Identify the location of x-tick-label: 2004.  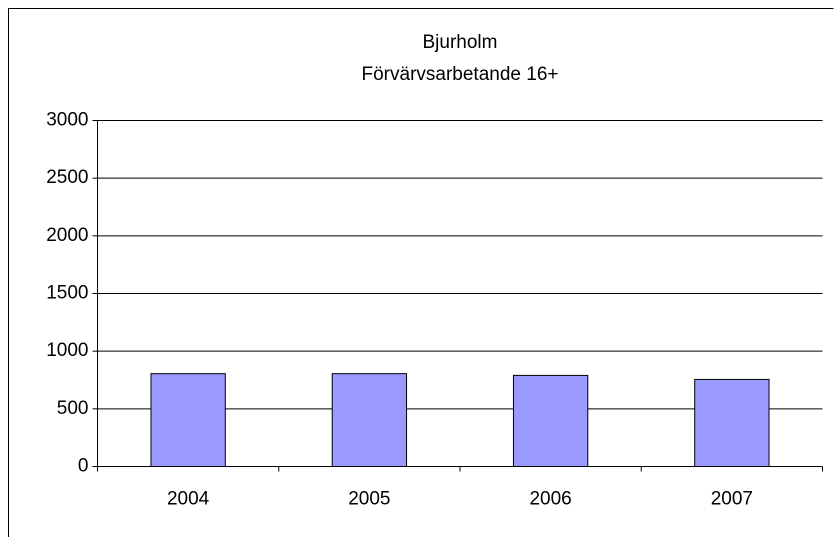
(188, 499).